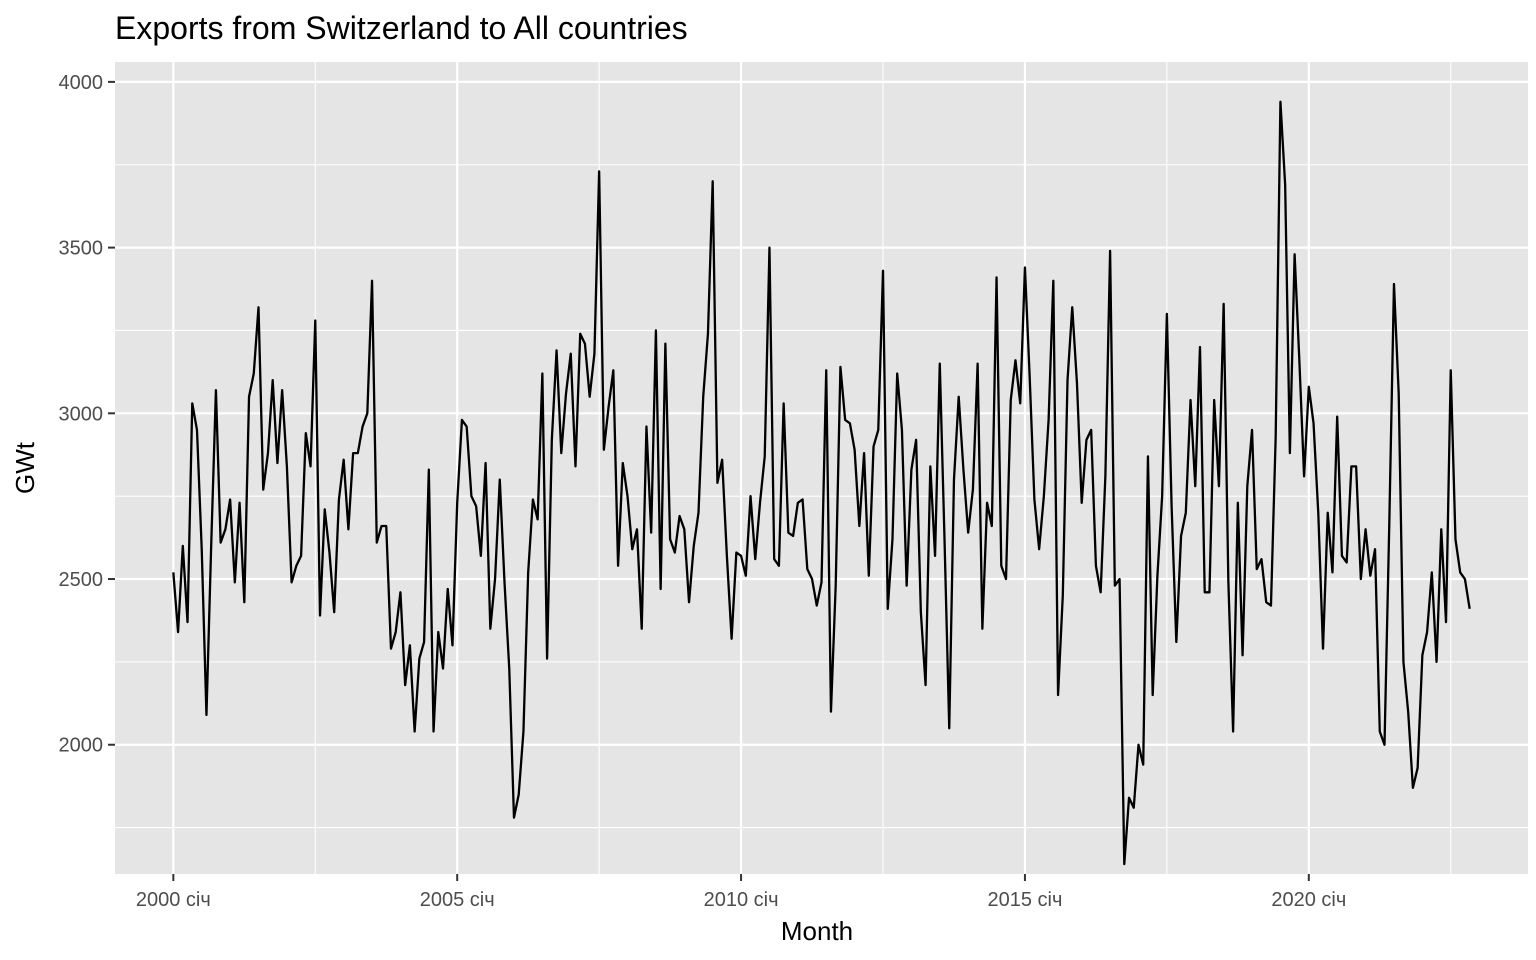 This screenshot has width=1536, height=960. I want to click on y-axis-title: GWt, so click(25, 467).